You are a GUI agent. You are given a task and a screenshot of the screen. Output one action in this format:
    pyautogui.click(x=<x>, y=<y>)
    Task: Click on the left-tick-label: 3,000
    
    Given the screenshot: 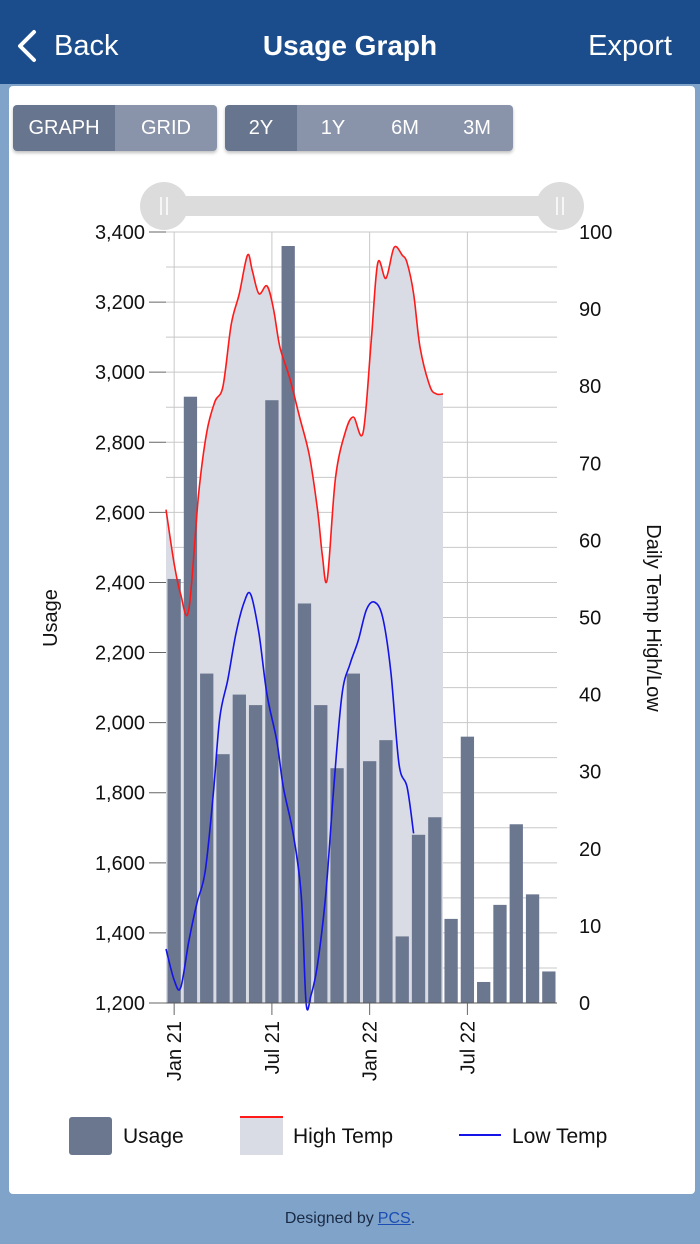 What is the action you would take?
    pyautogui.click(x=120, y=373)
    